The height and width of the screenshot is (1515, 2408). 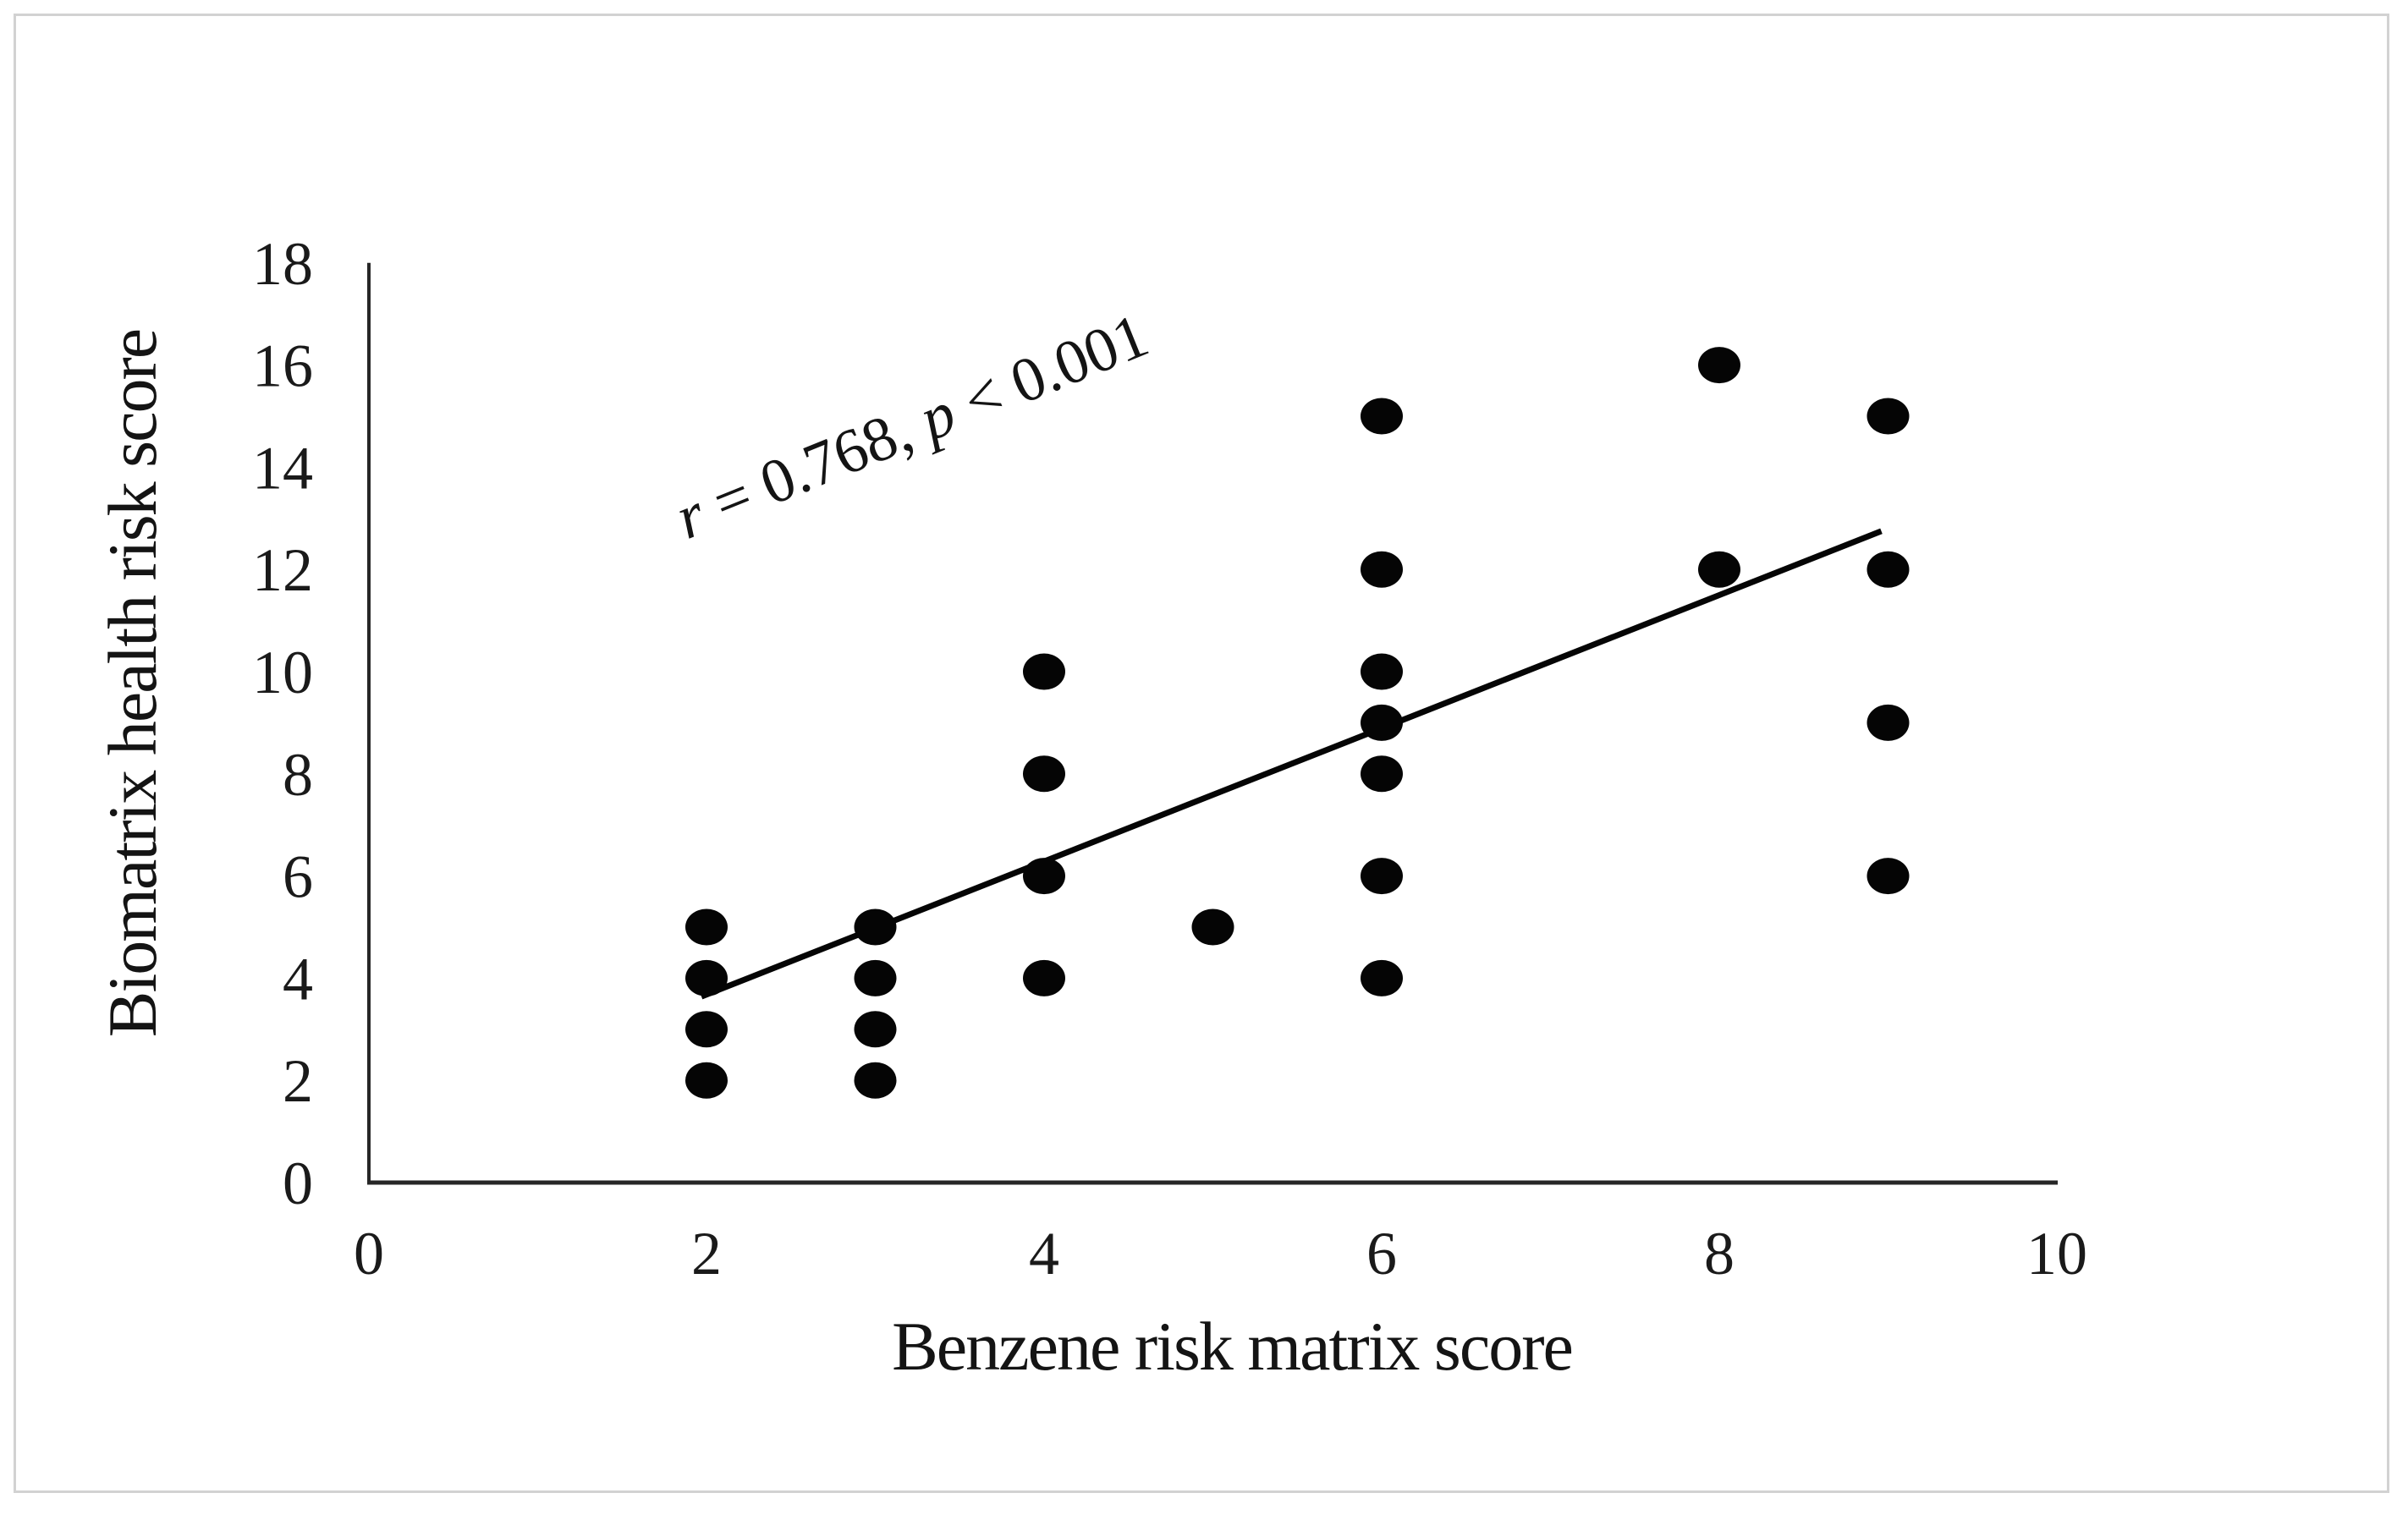 What do you see at coordinates (282, 366) in the screenshot?
I see `y-tick-label: 16` at bounding box center [282, 366].